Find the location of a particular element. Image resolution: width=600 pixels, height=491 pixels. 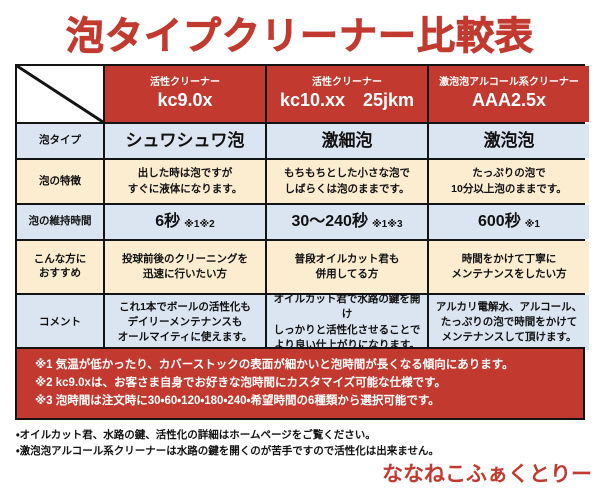

product-header-aaa25x: 激泡泡アルコール系クリーナー AAA2.5x is located at coordinates (509, 94).